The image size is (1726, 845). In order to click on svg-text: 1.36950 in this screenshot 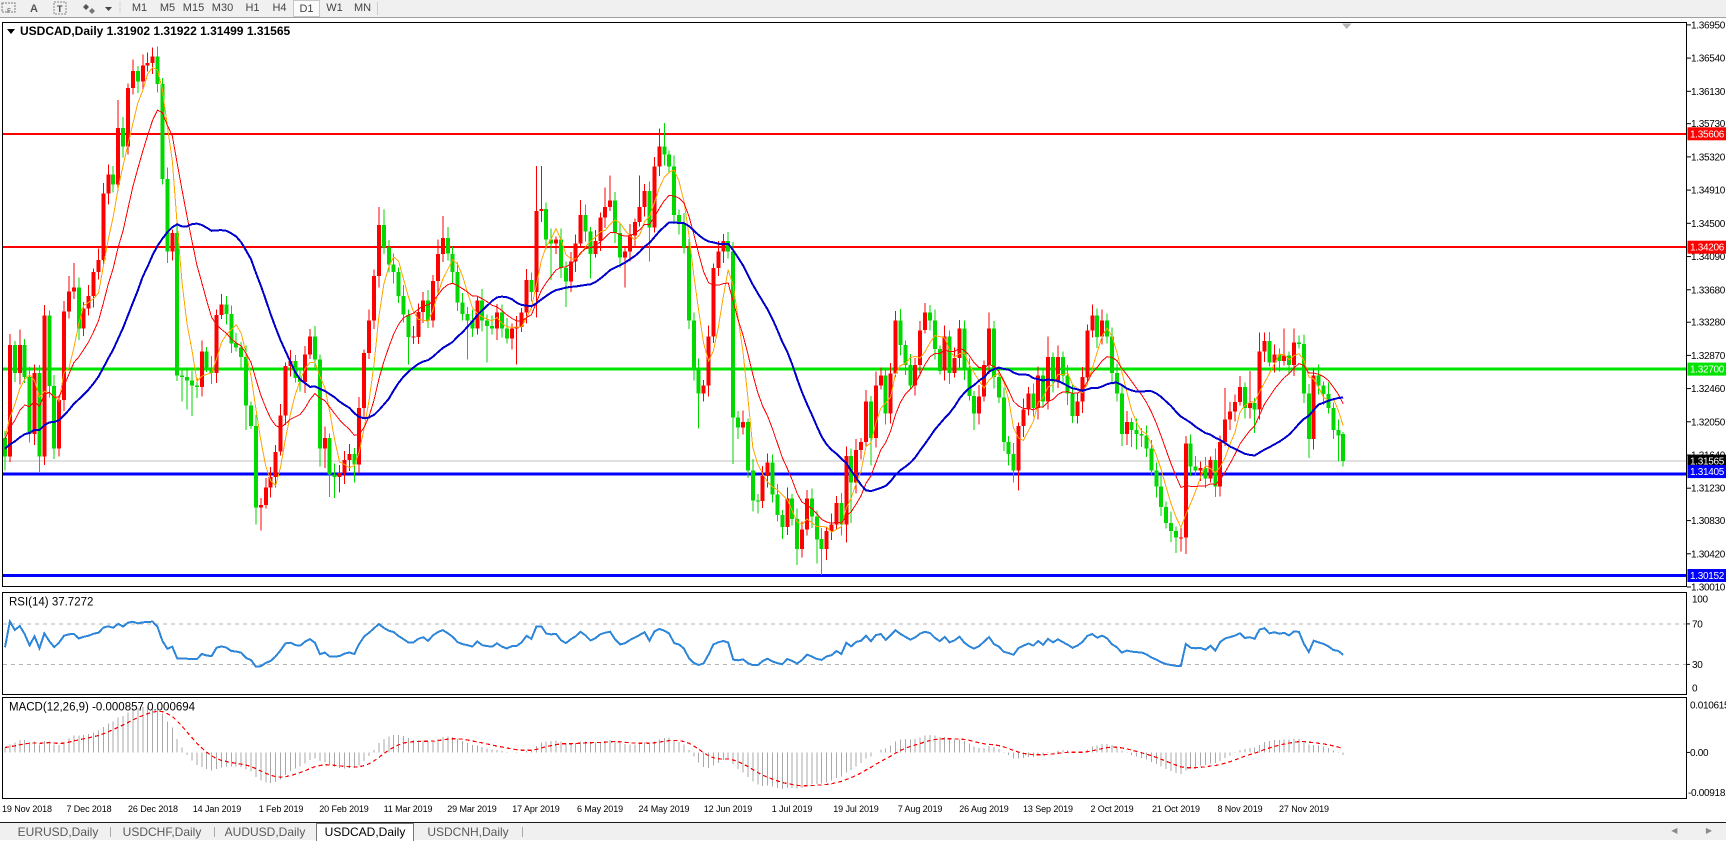, I will do `click(1708, 25)`.